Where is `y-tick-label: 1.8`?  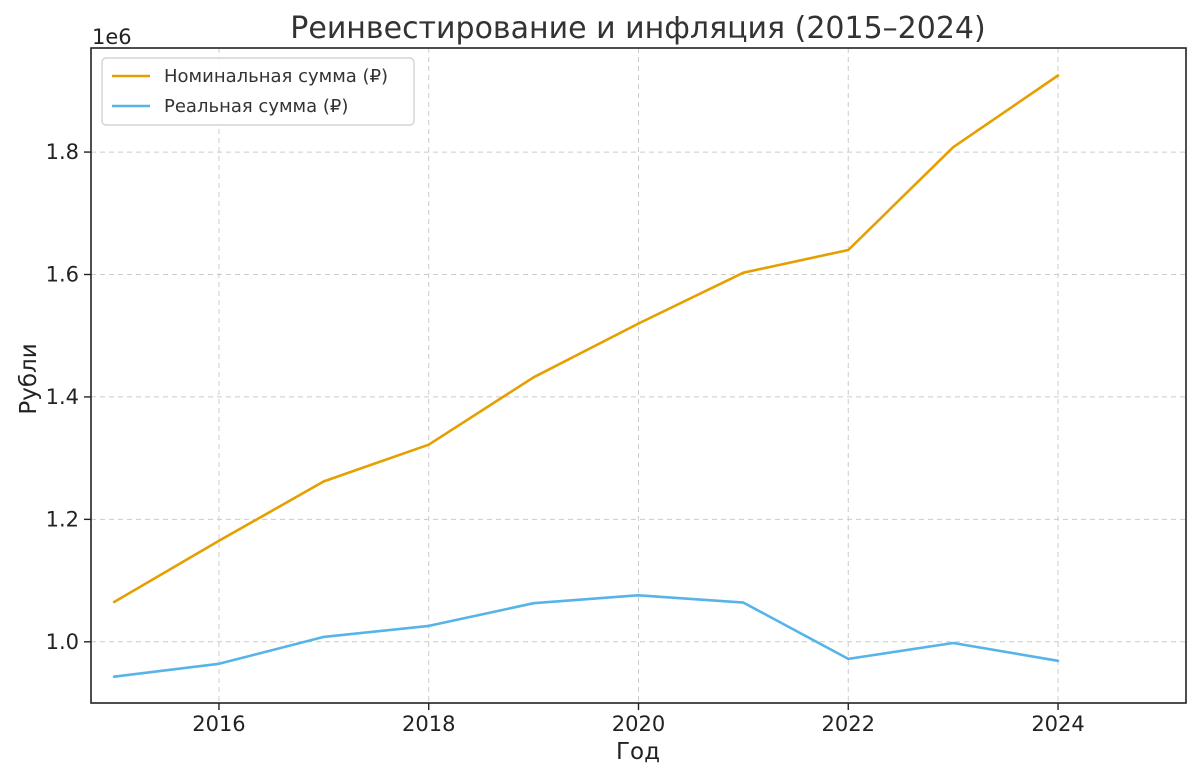
y-tick-label: 1.8 is located at coordinates (62, 152).